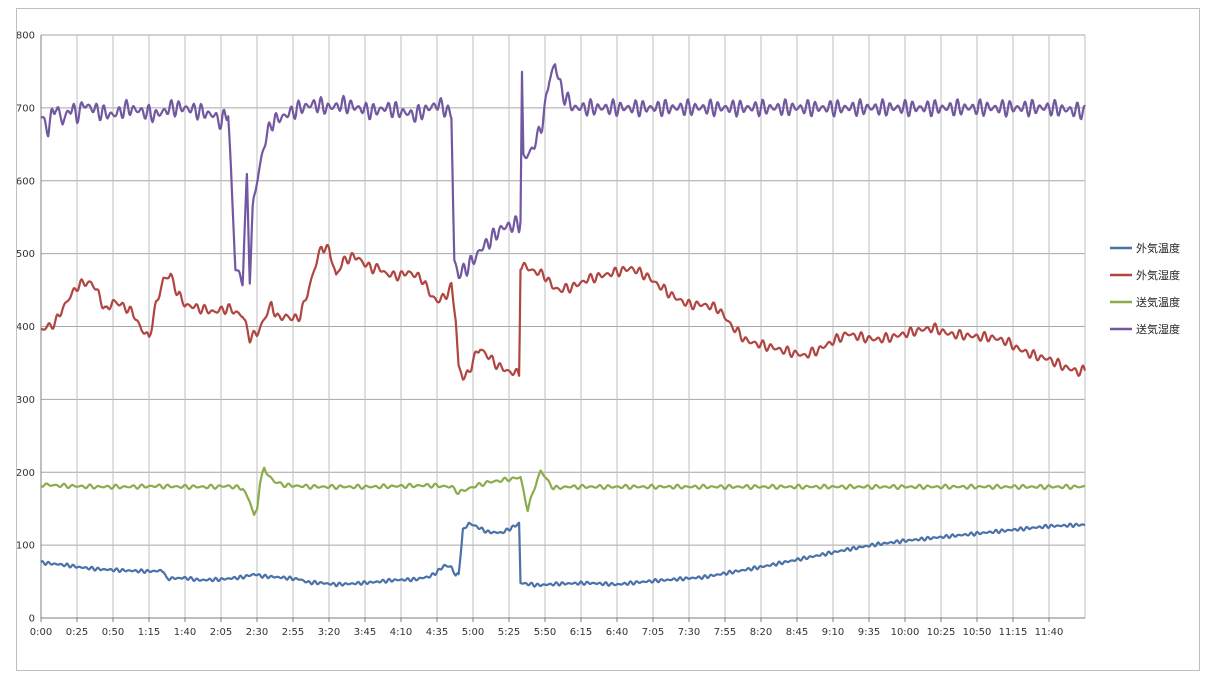 The height and width of the screenshot is (685, 1218). I want to click on x-tick-label: 0:00, so click(41, 632).